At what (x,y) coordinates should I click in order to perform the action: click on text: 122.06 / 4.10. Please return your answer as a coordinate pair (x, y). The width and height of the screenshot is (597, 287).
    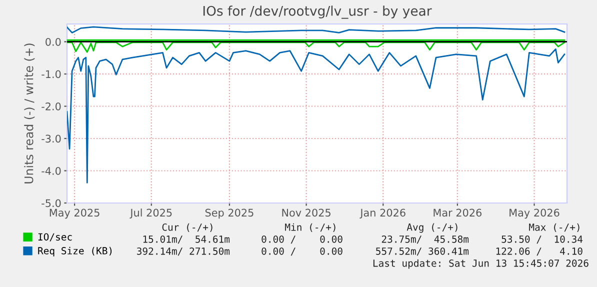
    Looking at the image, I should click on (539, 251).